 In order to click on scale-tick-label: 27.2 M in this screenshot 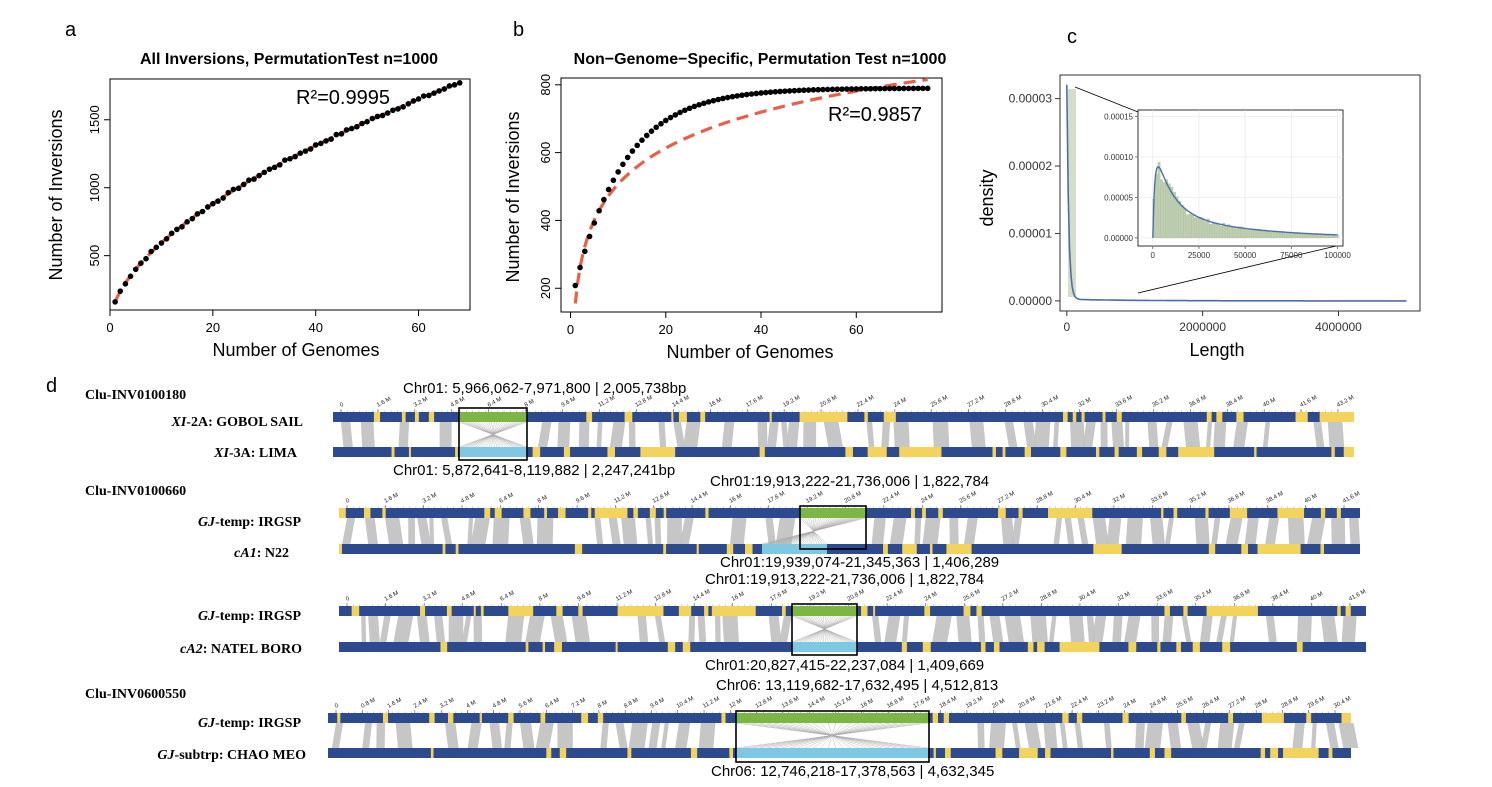, I will do `click(1237, 703)`.